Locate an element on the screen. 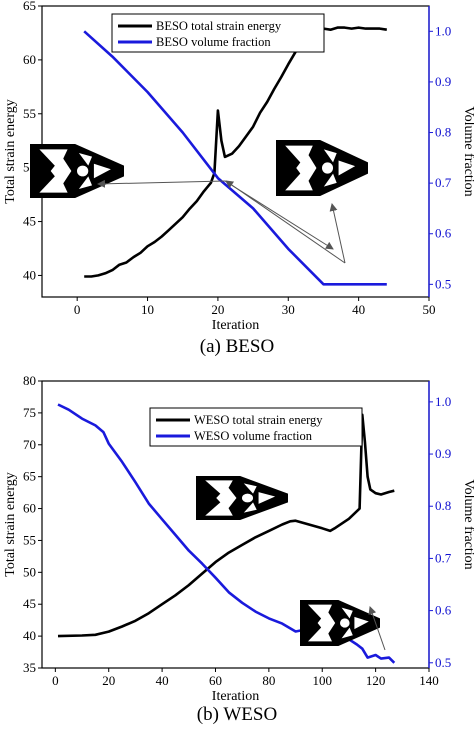 The width and height of the screenshot is (474, 741). x-tick-label: 30 is located at coordinates (288, 309).